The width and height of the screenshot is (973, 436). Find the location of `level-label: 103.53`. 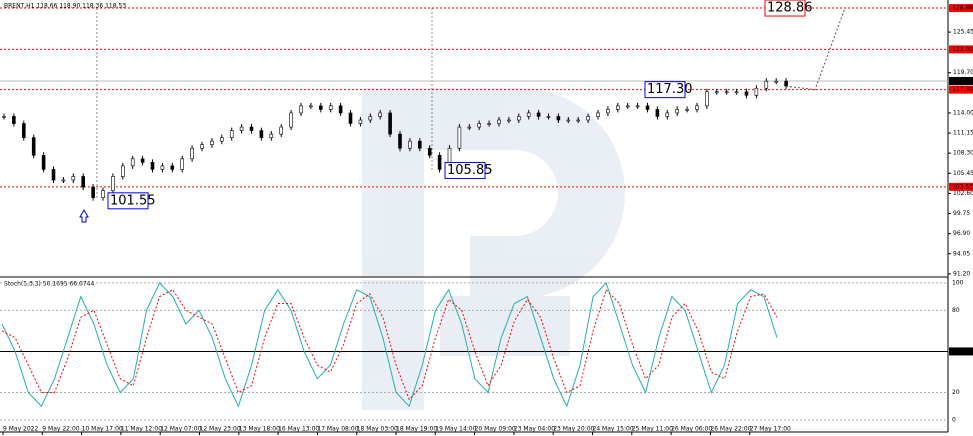

level-label: 103.53 is located at coordinates (962, 186).